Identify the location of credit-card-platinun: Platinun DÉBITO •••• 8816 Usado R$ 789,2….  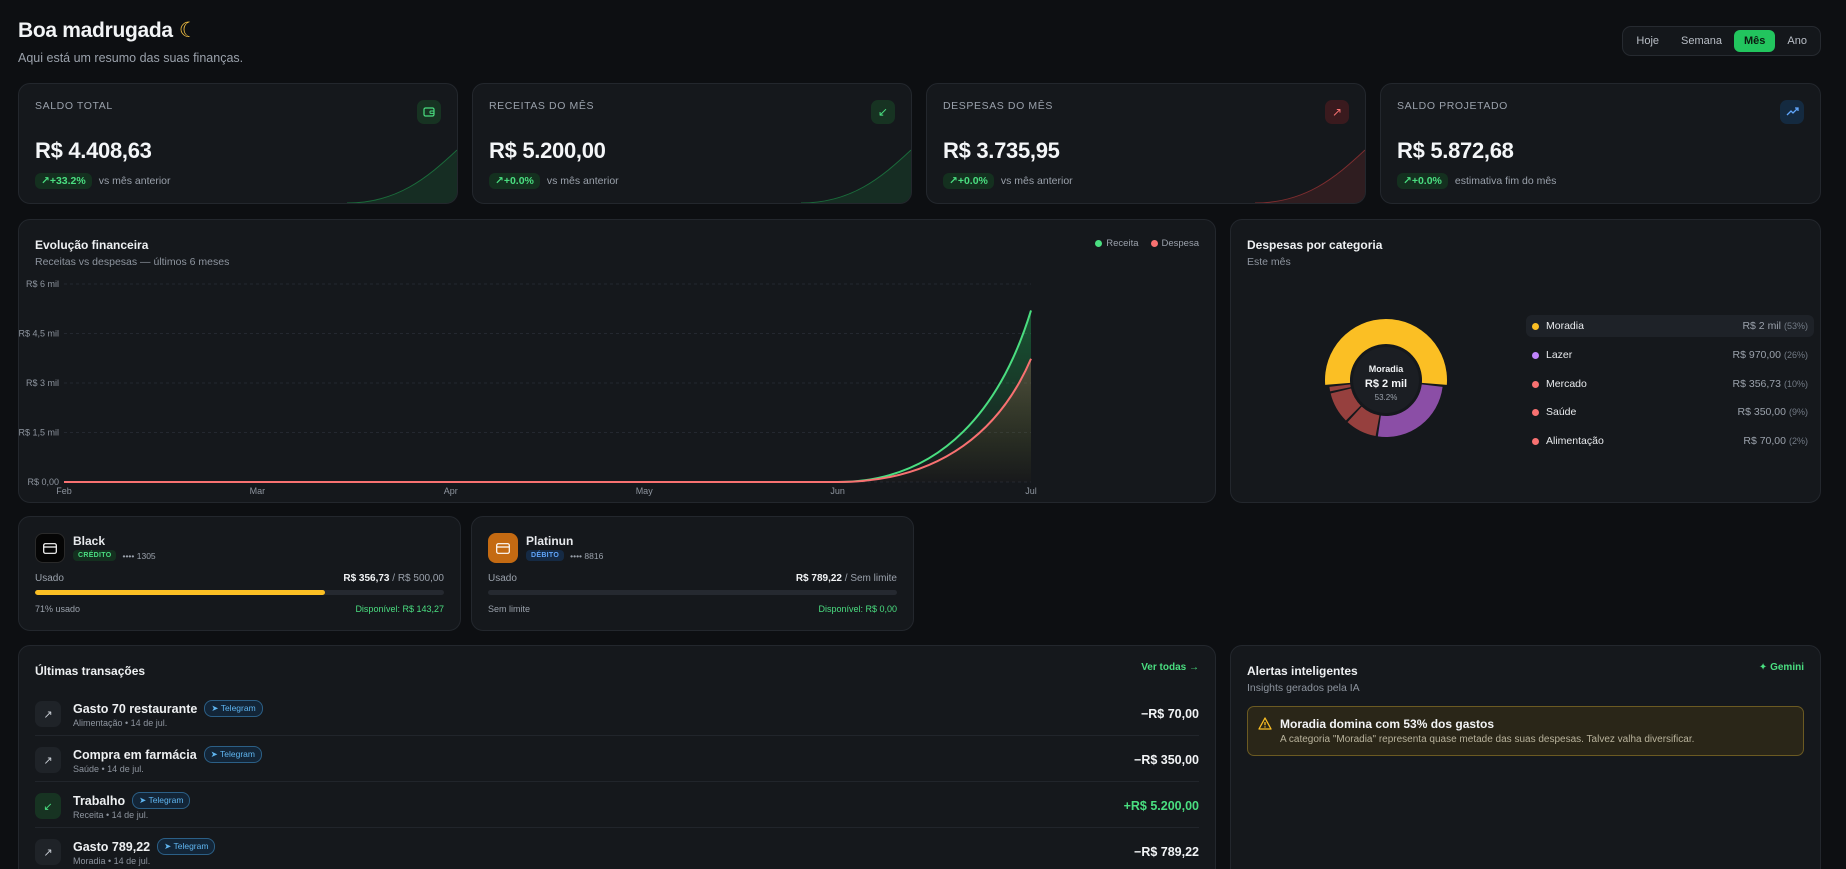
(692, 573).